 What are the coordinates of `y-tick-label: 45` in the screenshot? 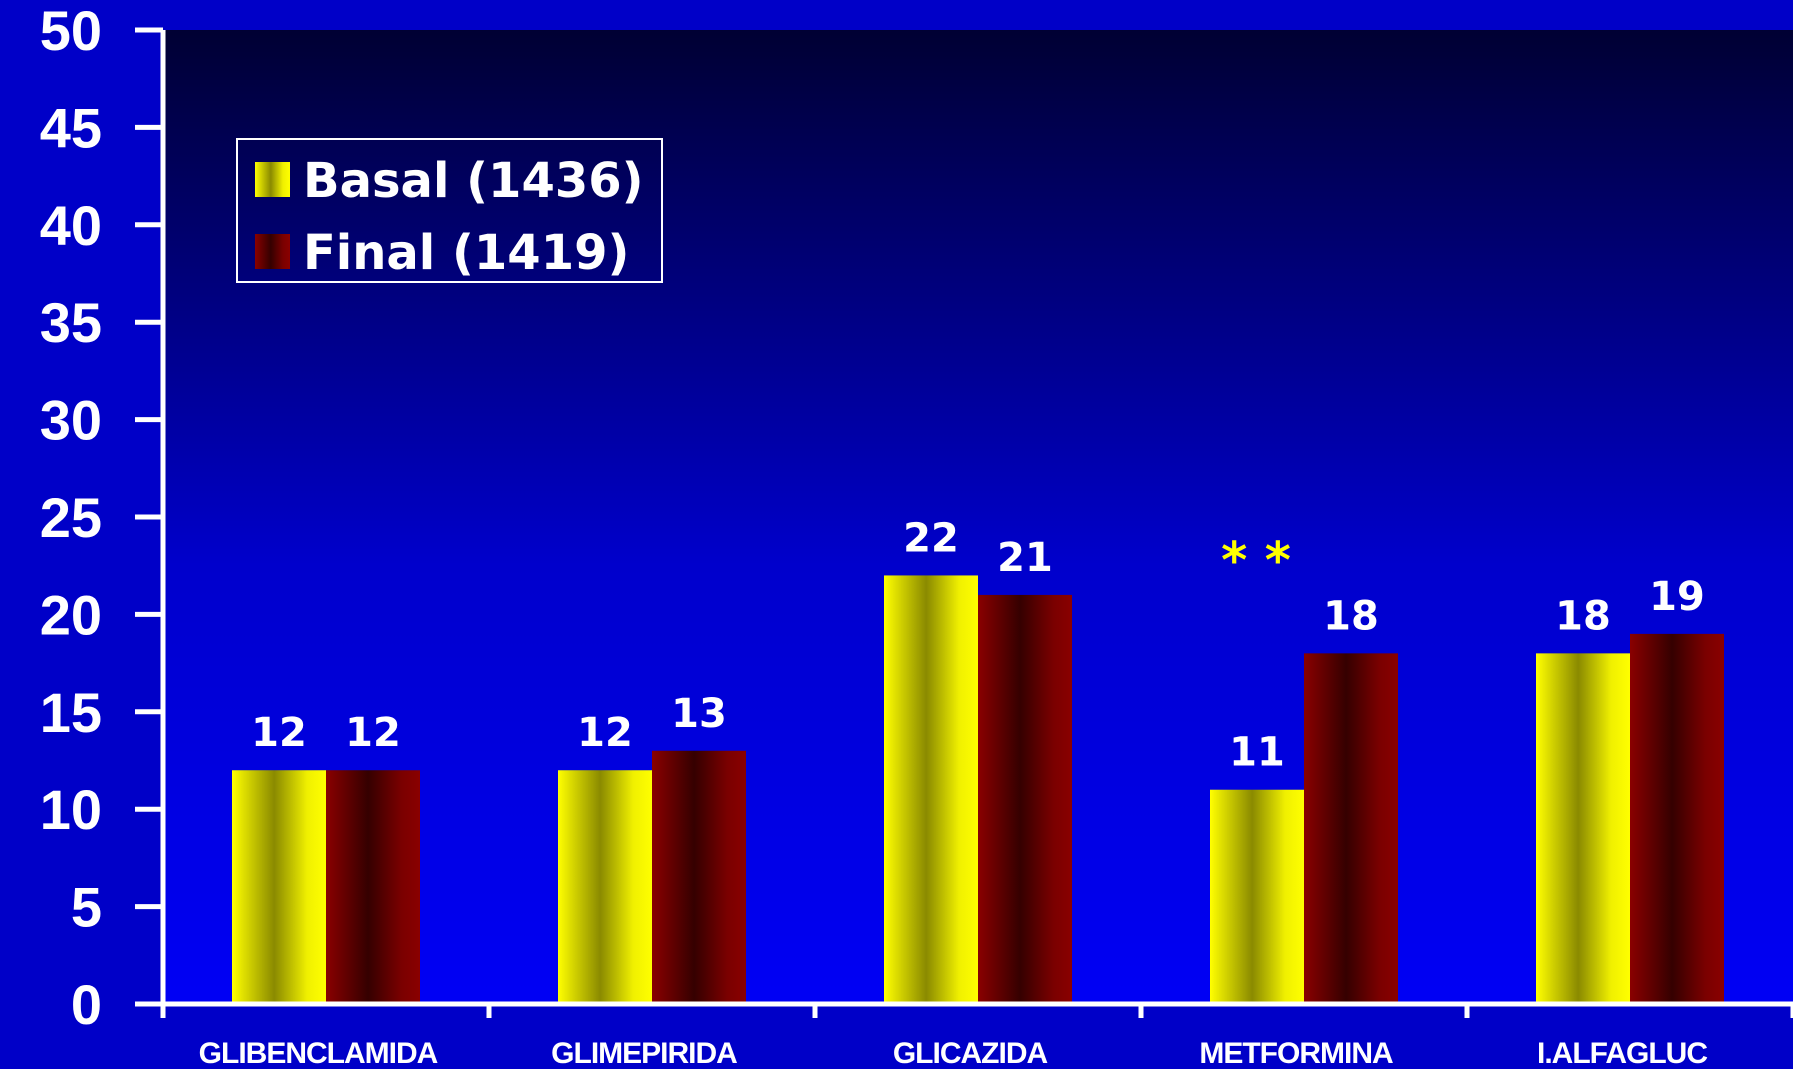 It's located at (71, 127).